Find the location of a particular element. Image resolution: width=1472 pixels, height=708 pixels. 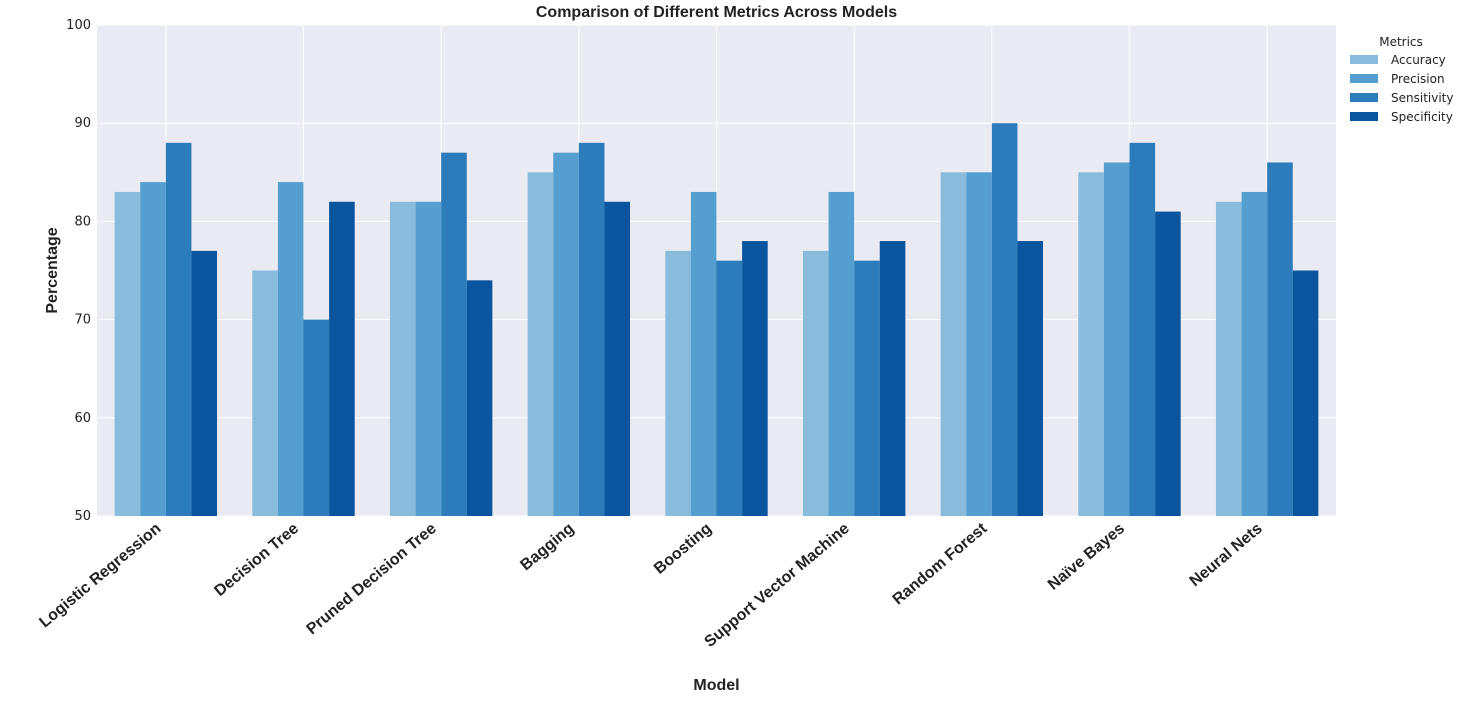

y-tick-label: 50 is located at coordinates (82, 516).